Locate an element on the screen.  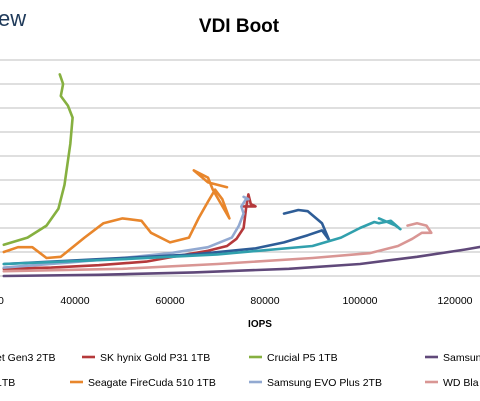
x-tick-label: 80000 is located at coordinates (264, 301).